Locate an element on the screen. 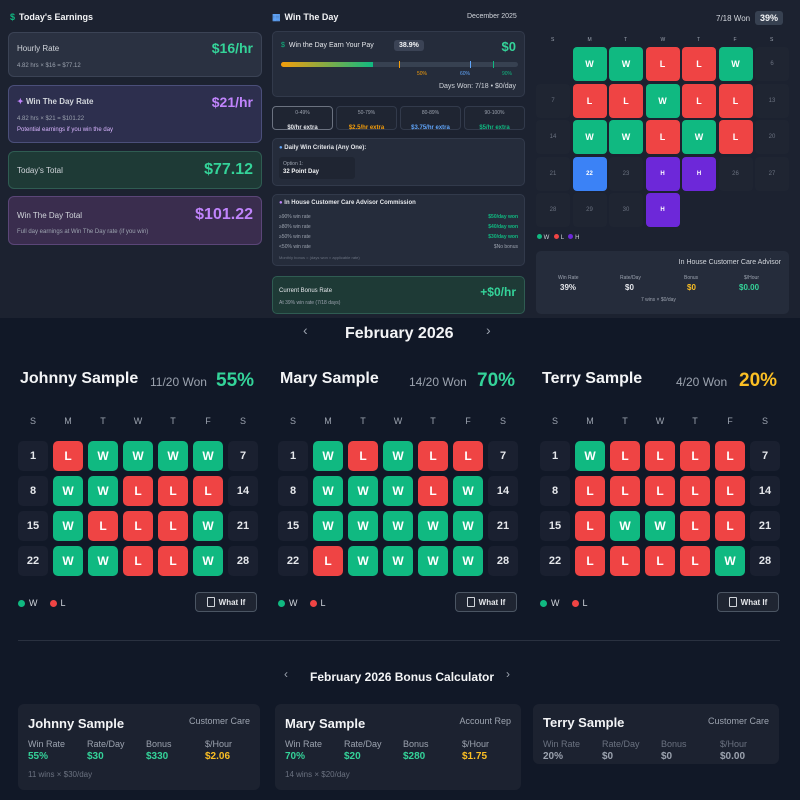  dec-day-cell: 13 is located at coordinates (772, 100).